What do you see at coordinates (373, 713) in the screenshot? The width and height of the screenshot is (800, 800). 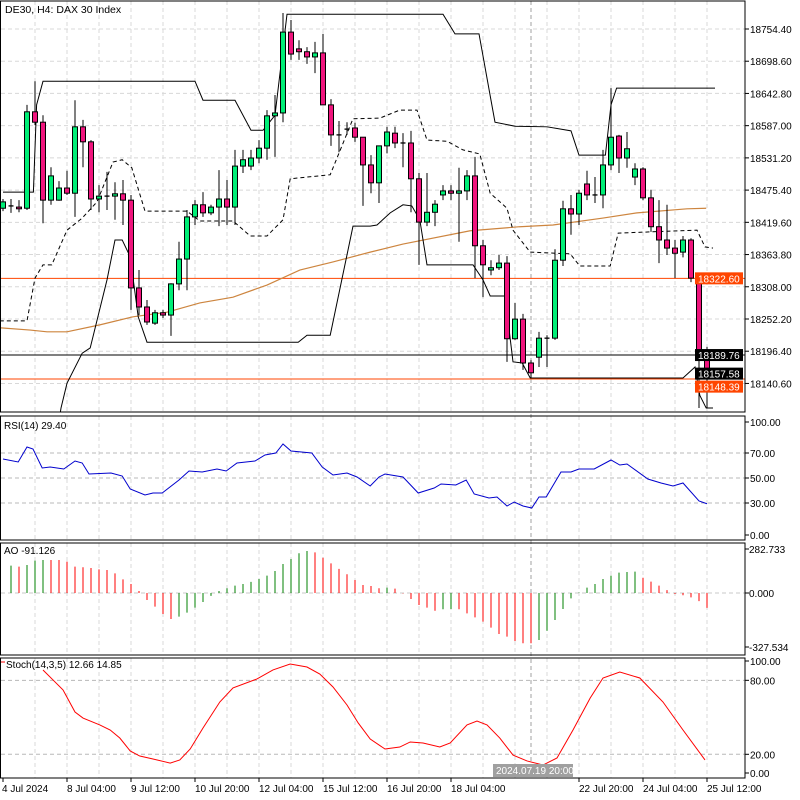 I see `stochastic-panel` at bounding box center [373, 713].